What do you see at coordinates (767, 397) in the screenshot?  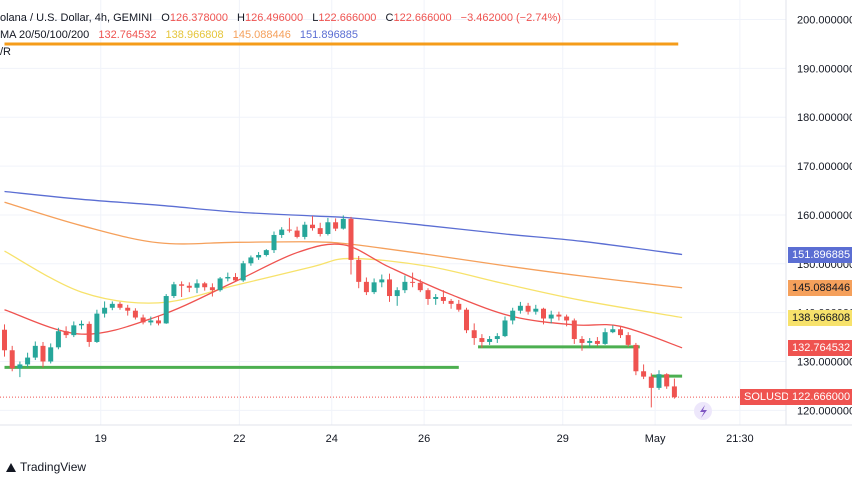 I see `symbol-price-tag: SOLUSD` at bounding box center [767, 397].